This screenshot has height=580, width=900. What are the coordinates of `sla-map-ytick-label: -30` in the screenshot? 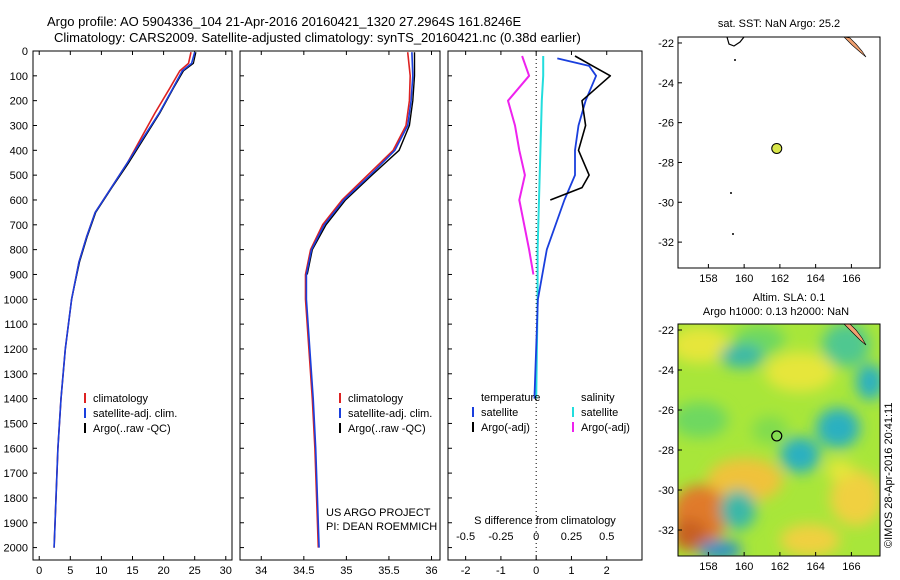 It's located at (666, 491).